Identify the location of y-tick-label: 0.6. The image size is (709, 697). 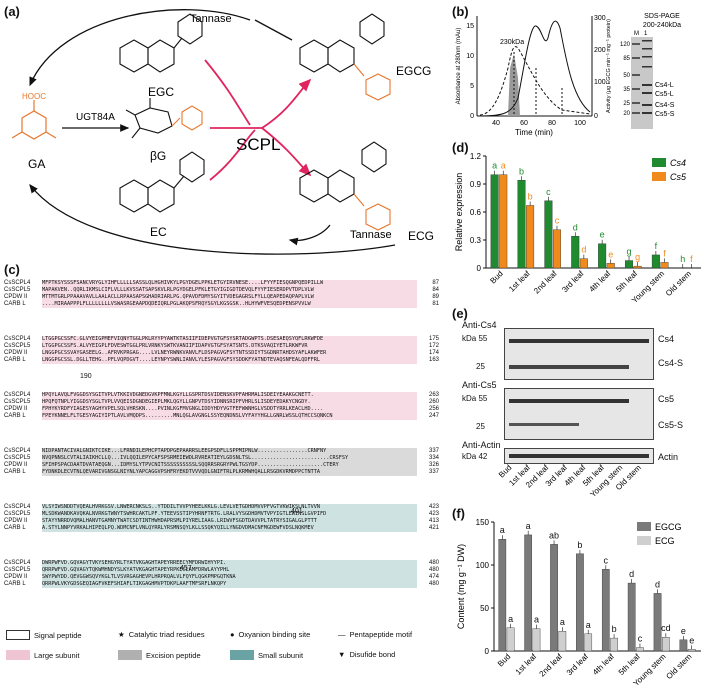
(476, 212).